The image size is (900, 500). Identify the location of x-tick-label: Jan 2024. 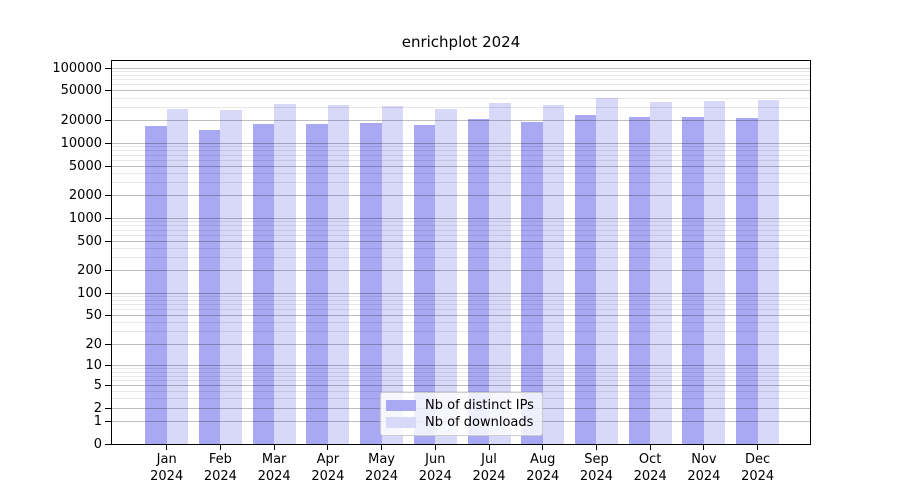
(167, 468).